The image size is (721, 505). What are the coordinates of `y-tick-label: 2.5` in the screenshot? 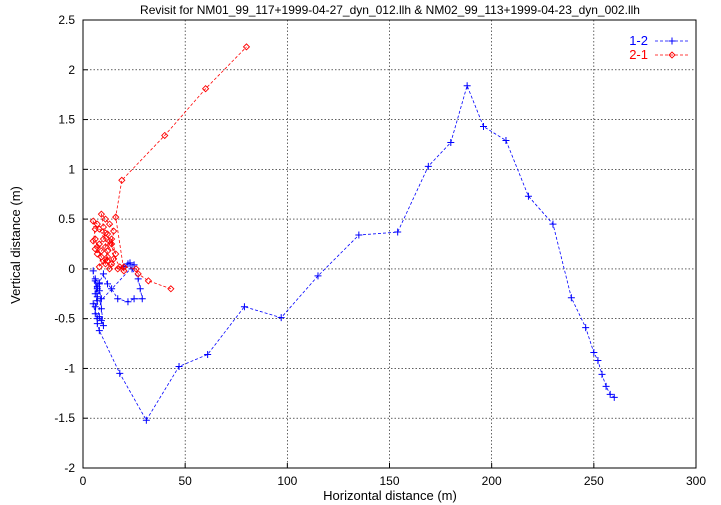 It's located at (66, 20).